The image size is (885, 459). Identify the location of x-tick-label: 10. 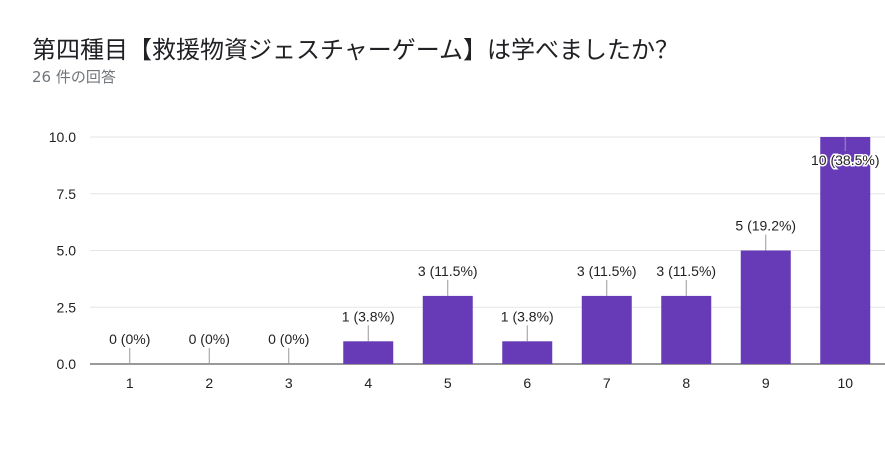
(845, 383).